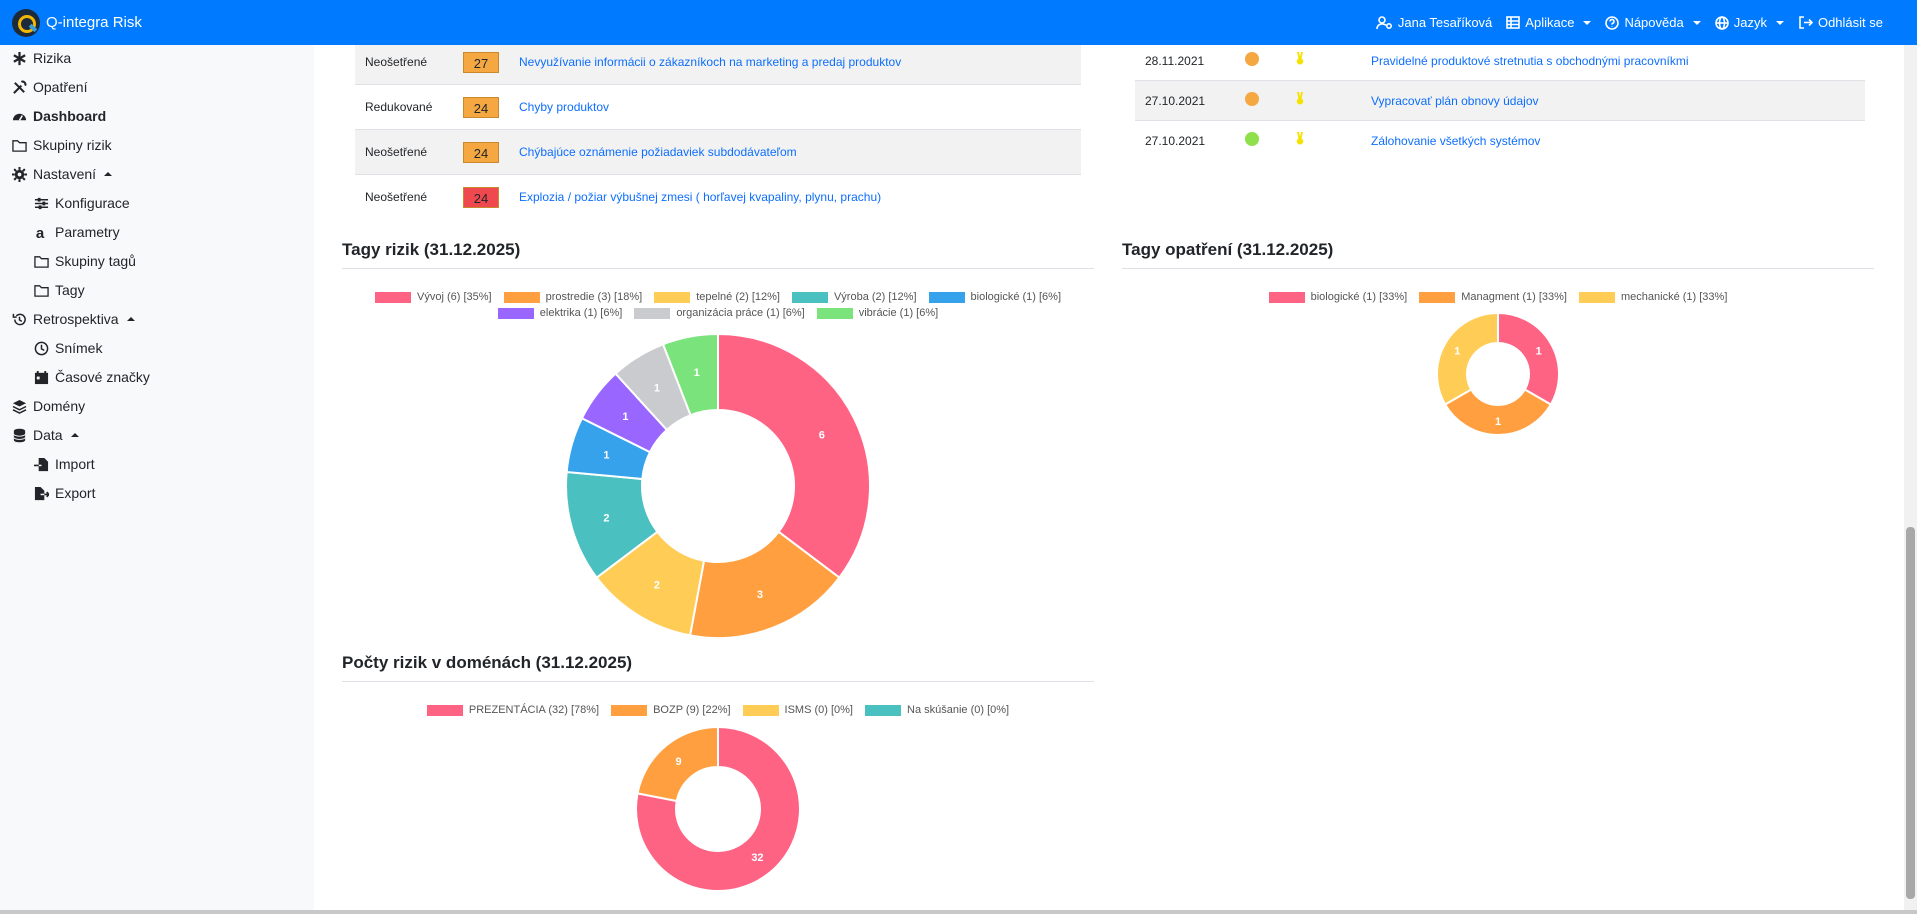 Image resolution: width=1917 pixels, height=914 pixels. I want to click on legend-label: Výroba (2) [12%], so click(875, 297).